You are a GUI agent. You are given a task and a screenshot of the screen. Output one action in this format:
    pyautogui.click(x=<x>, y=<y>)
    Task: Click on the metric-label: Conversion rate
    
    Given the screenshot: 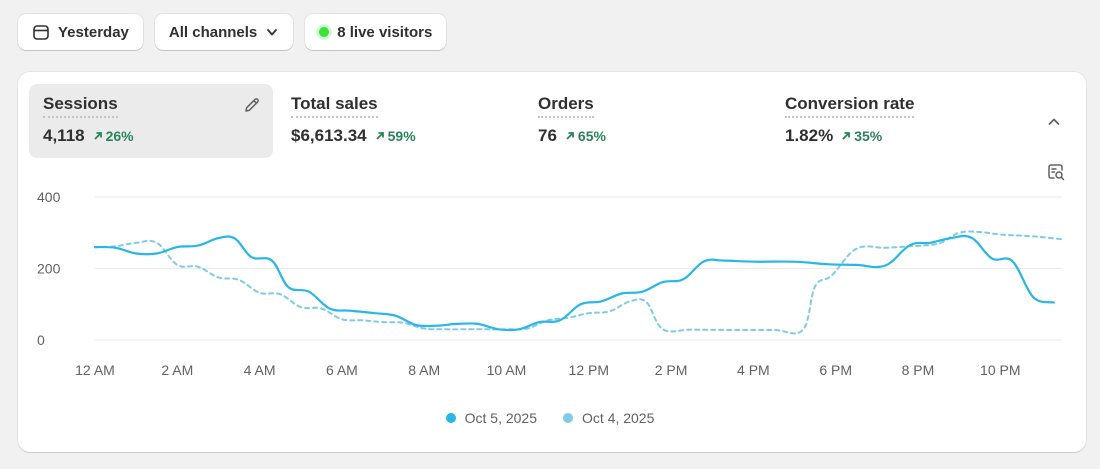 What is the action you would take?
    pyautogui.click(x=850, y=106)
    